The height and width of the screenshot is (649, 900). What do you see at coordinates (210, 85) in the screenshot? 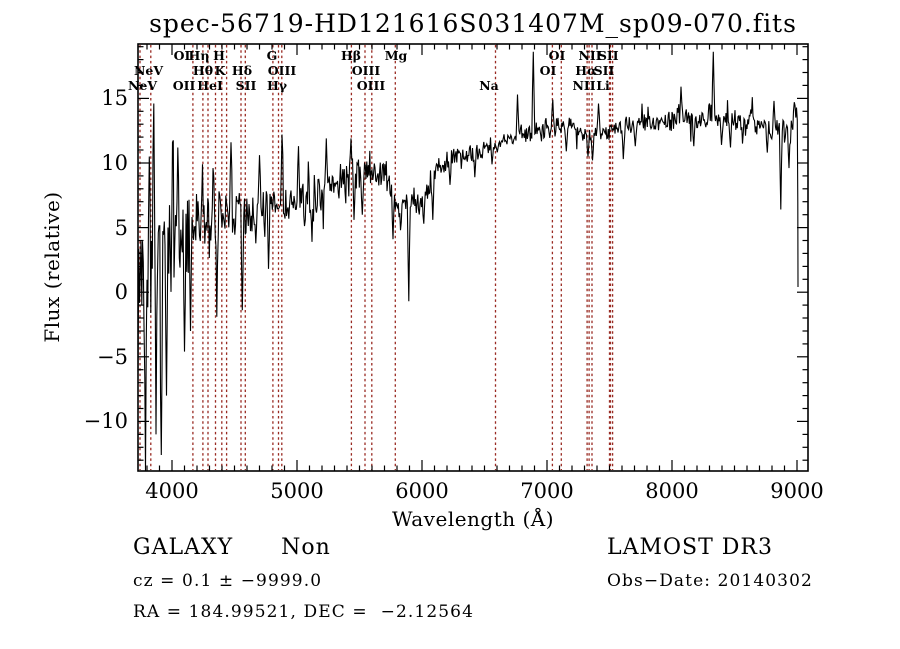
I see `spectral-line-label: HeI` at bounding box center [210, 85].